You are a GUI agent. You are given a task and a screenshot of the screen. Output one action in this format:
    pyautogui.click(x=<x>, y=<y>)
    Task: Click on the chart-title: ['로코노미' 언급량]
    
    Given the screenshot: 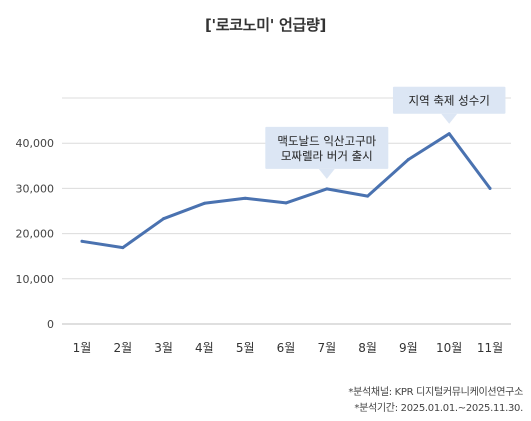 What is the action you would take?
    pyautogui.click(x=265, y=25)
    